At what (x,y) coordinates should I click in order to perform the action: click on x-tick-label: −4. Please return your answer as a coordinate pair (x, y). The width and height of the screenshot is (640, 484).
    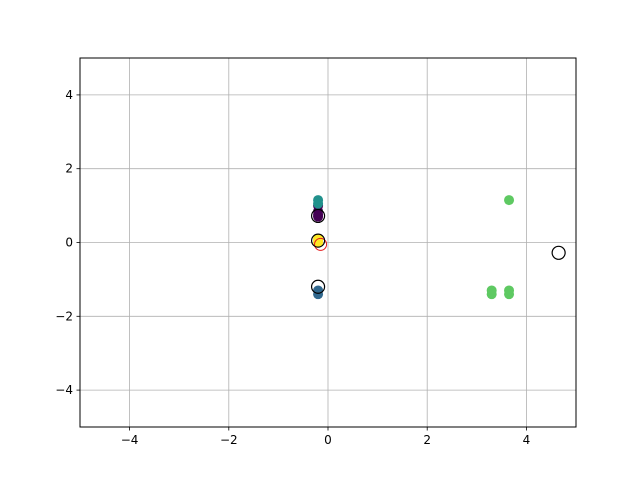
    Looking at the image, I should click on (130, 440).